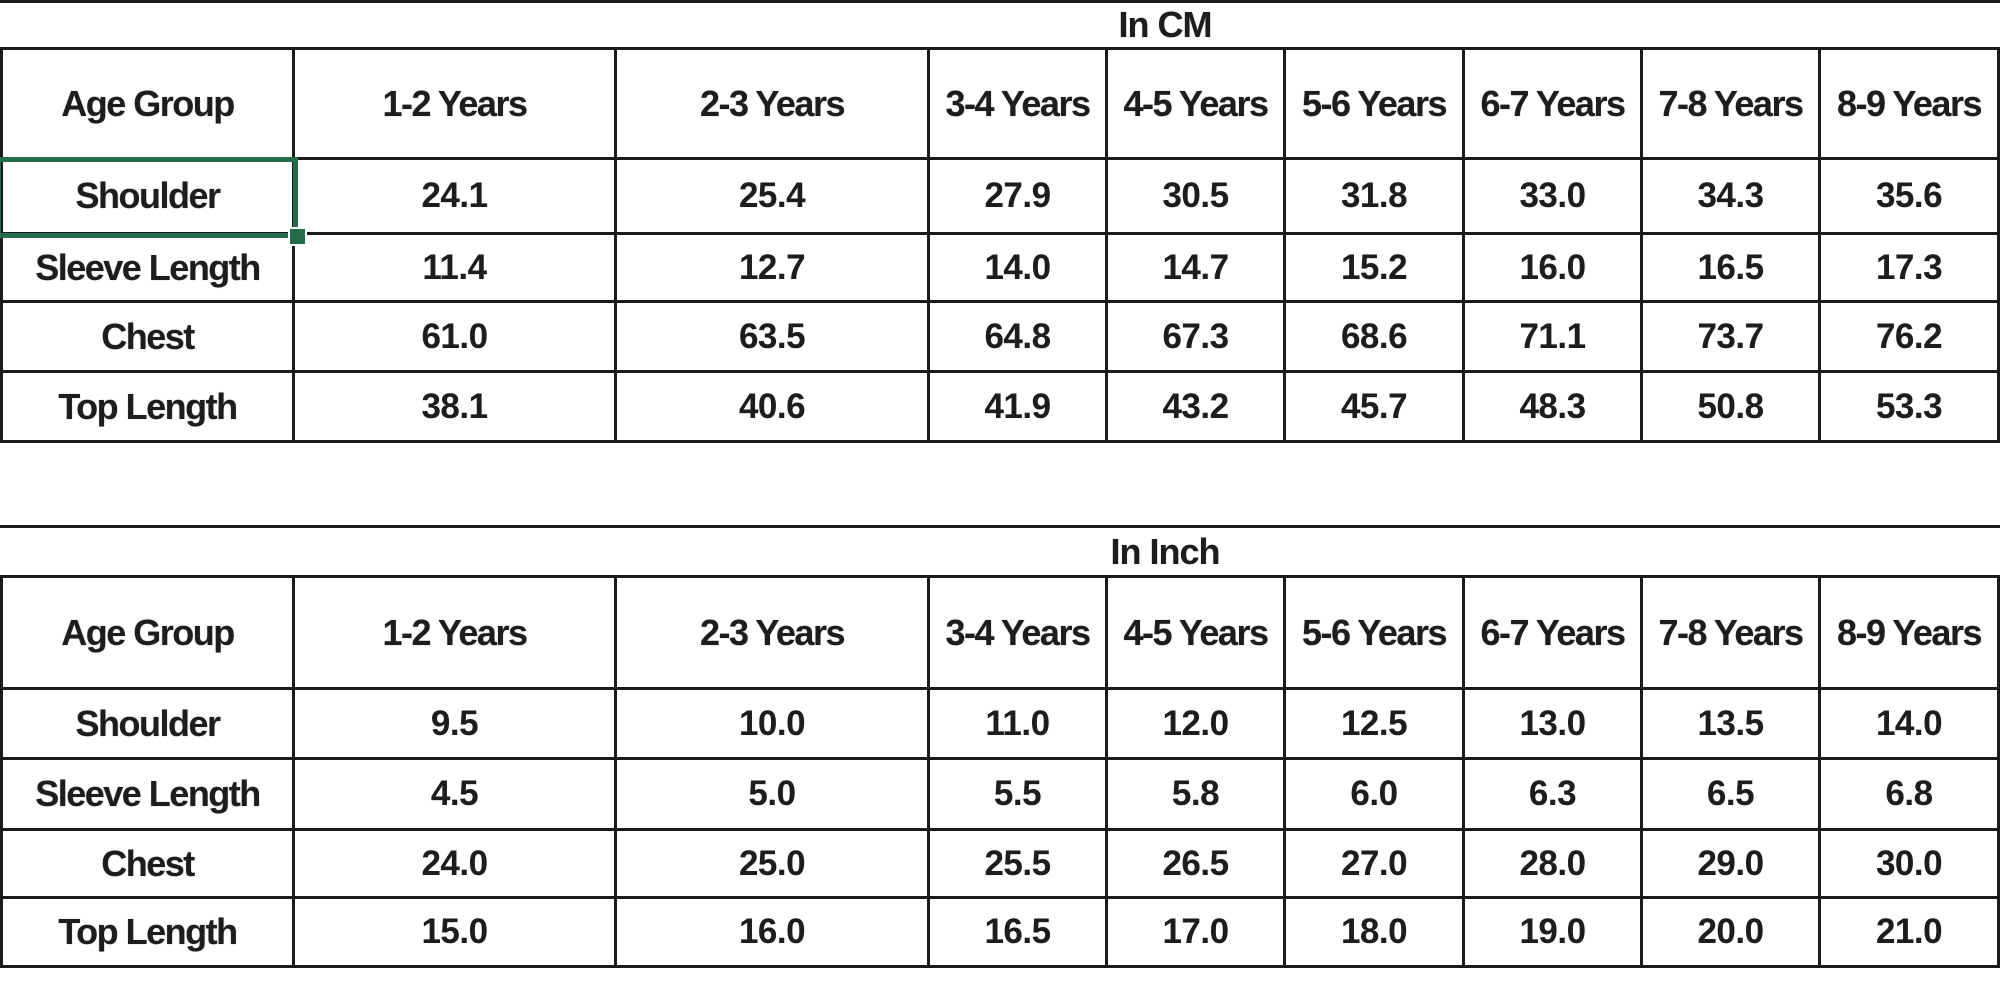 The height and width of the screenshot is (1000, 2000). I want to click on measurement-value-cell: 73.7, so click(1732, 338).